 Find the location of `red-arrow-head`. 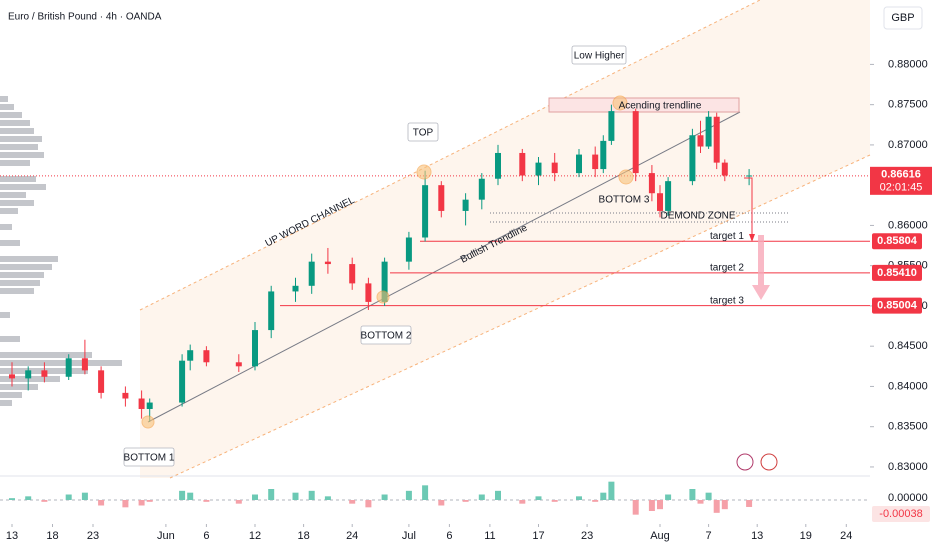

red-arrow-head is located at coordinates (752, 238).